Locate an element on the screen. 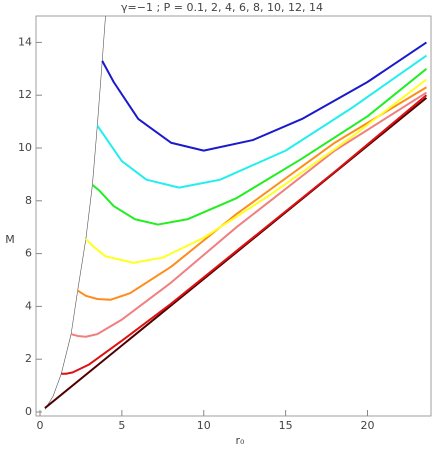 This screenshot has width=436, height=455. x-tick-label: 5 is located at coordinates (121, 425).